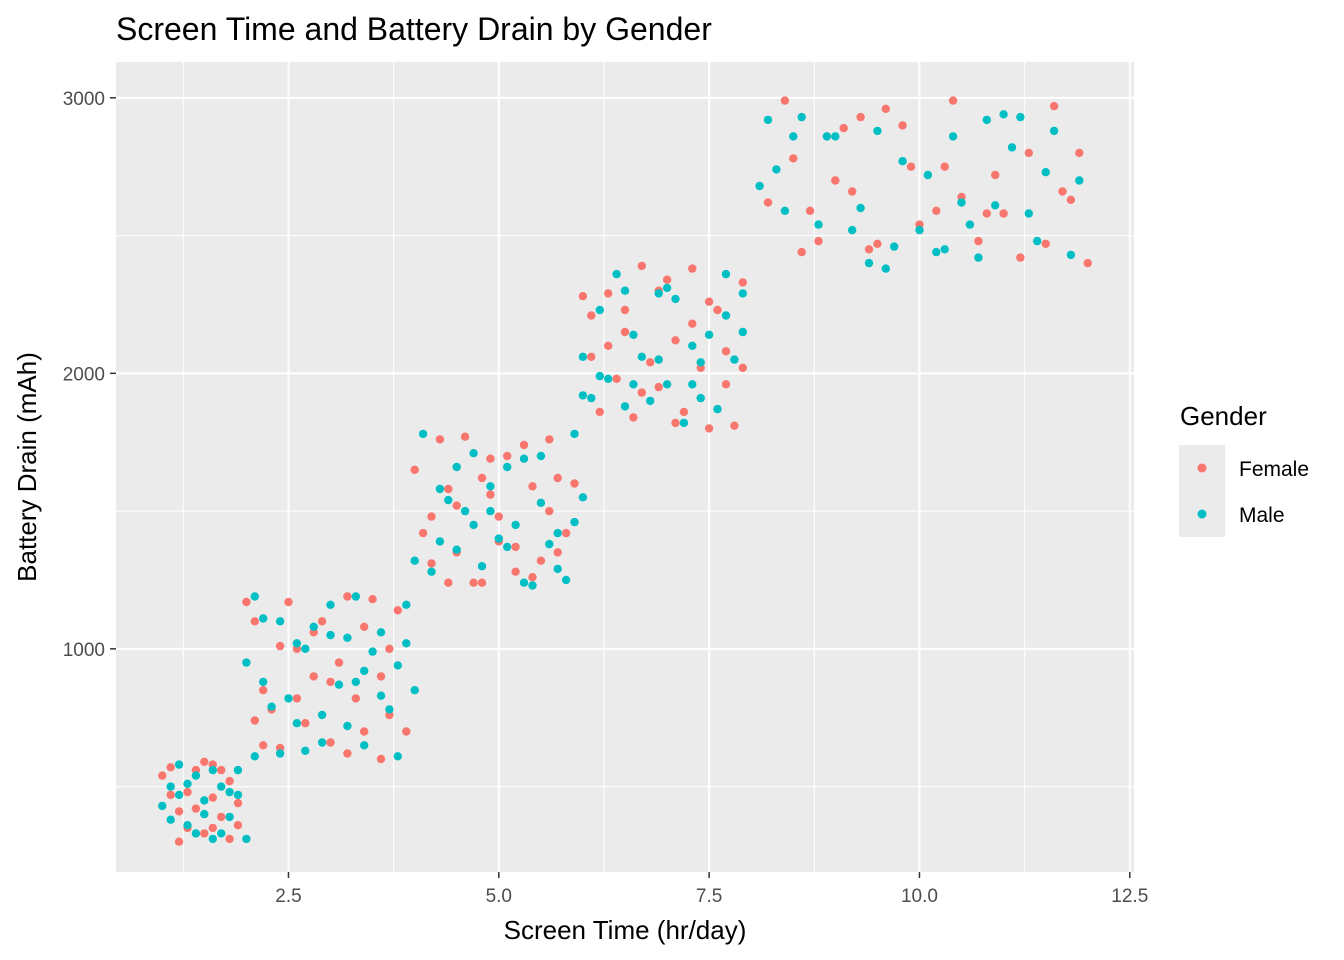 This screenshot has width=1344, height=960. Describe the element at coordinates (1202, 514) in the screenshot. I see `legend-marker-male` at that location.